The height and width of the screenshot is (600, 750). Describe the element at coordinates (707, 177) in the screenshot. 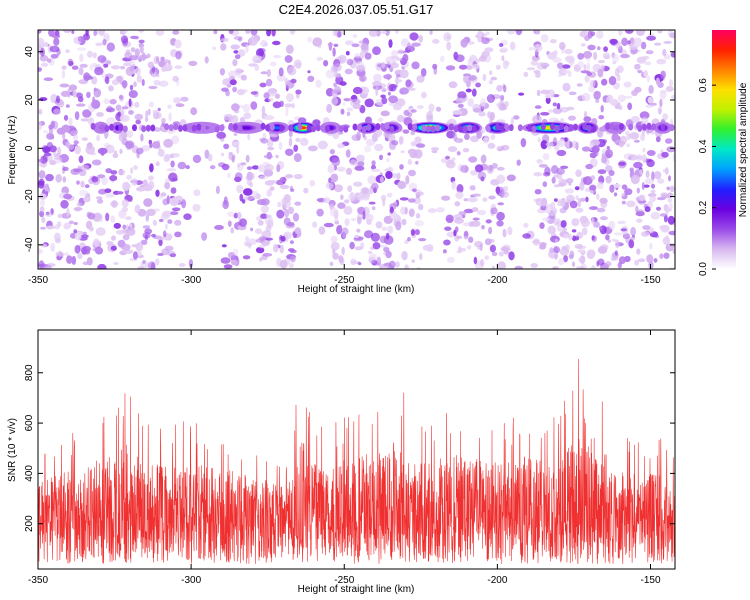

I see `colorbar-ticks: 0.0 0.2 0.4 0.6` at that location.